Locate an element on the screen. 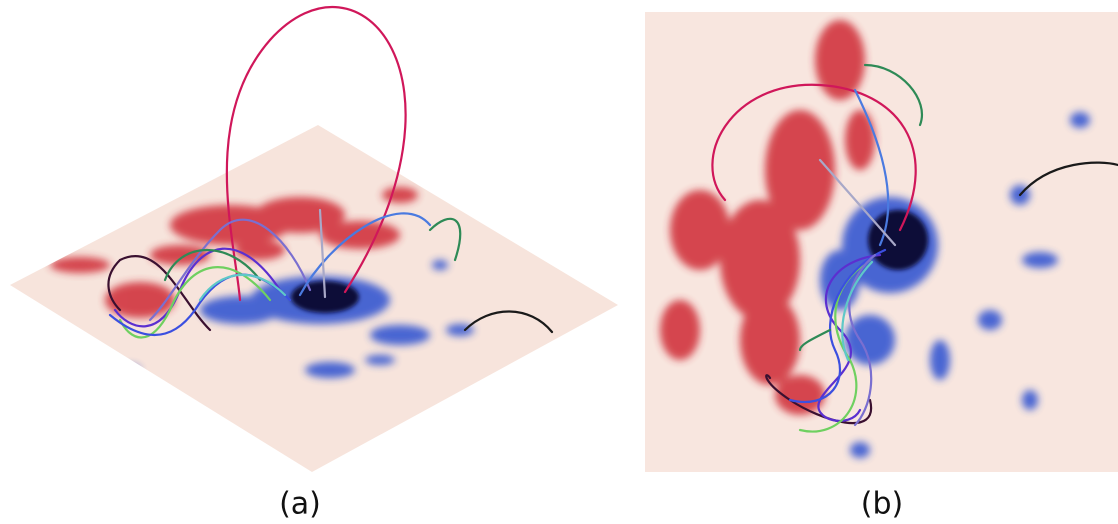 The width and height of the screenshot is (1118, 524). panel-label: (a) is located at coordinates (300, 504).